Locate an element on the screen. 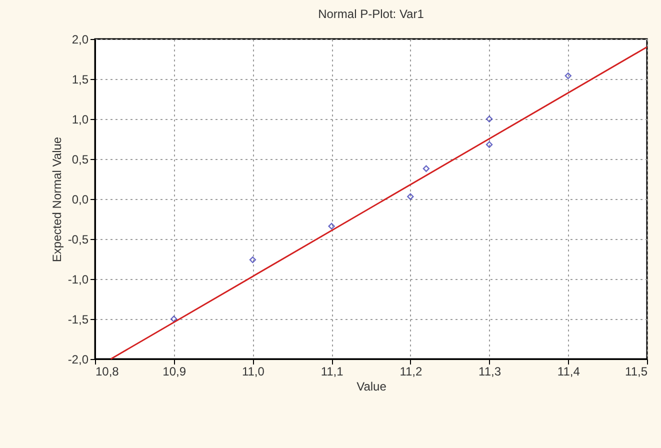  y-tick-label: -1,5 is located at coordinates (78, 319).